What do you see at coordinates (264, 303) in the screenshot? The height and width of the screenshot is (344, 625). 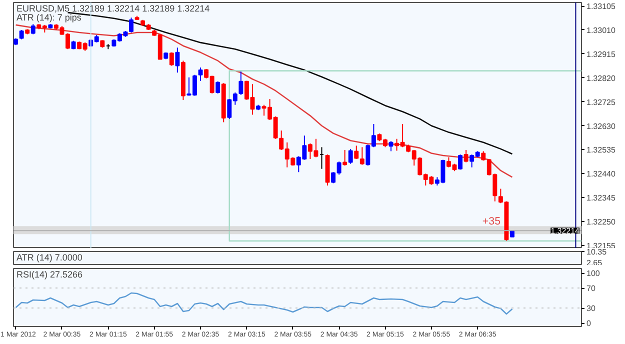 I see `line-series` at bounding box center [264, 303].